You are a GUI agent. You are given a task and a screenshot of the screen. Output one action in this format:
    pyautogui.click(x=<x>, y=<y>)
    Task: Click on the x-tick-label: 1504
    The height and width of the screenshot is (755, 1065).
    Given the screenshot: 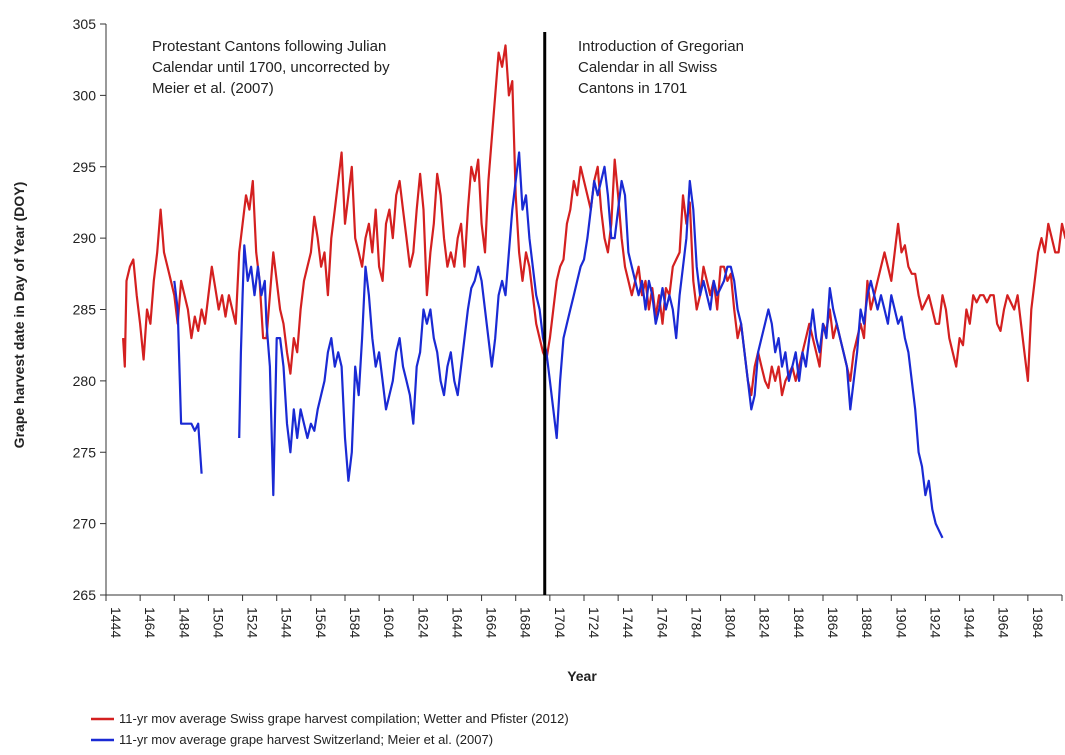 What is the action you would take?
    pyautogui.click(x=218, y=622)
    